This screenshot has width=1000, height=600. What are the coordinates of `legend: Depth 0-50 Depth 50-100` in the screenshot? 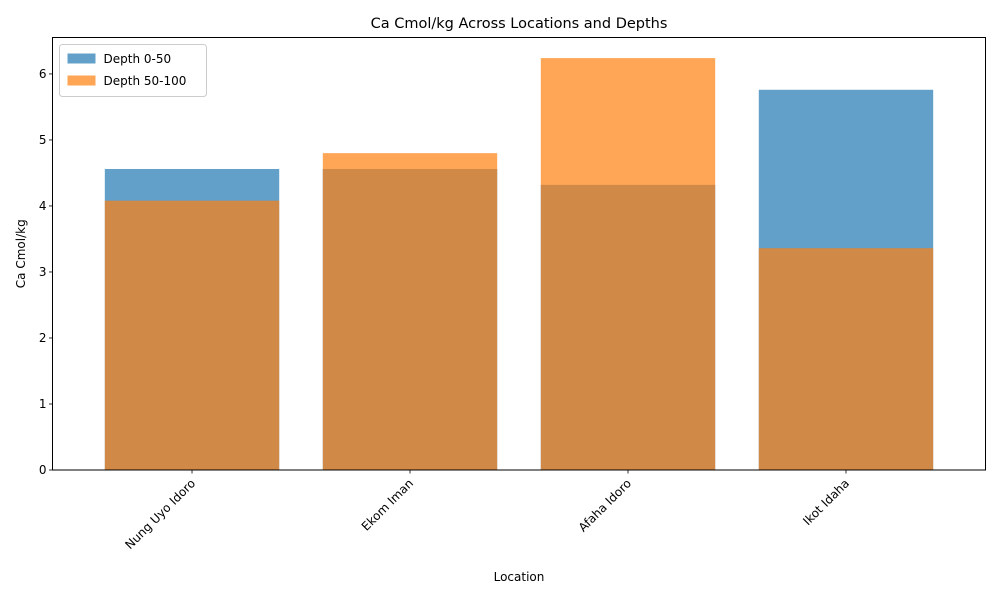 It's located at (133, 70).